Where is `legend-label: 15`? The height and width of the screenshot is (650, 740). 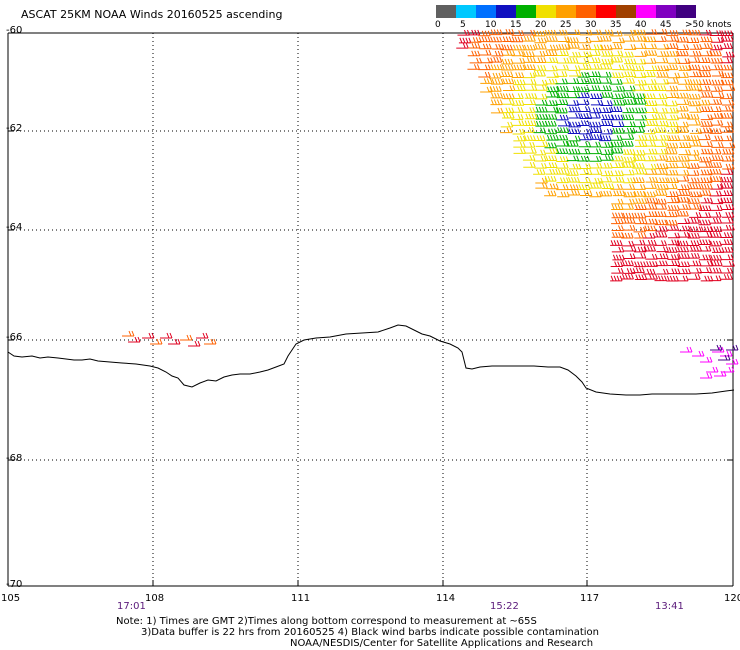
legend-label: 15 is located at coordinates (516, 25).